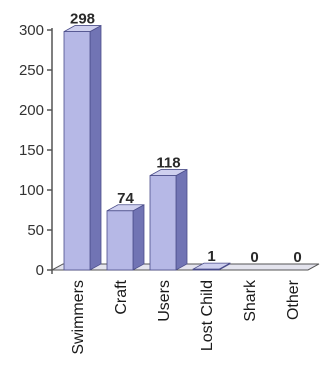 This screenshot has width=321, height=383. What do you see at coordinates (31, 30) in the screenshot?
I see `y-tick-label: 300` at bounding box center [31, 30].